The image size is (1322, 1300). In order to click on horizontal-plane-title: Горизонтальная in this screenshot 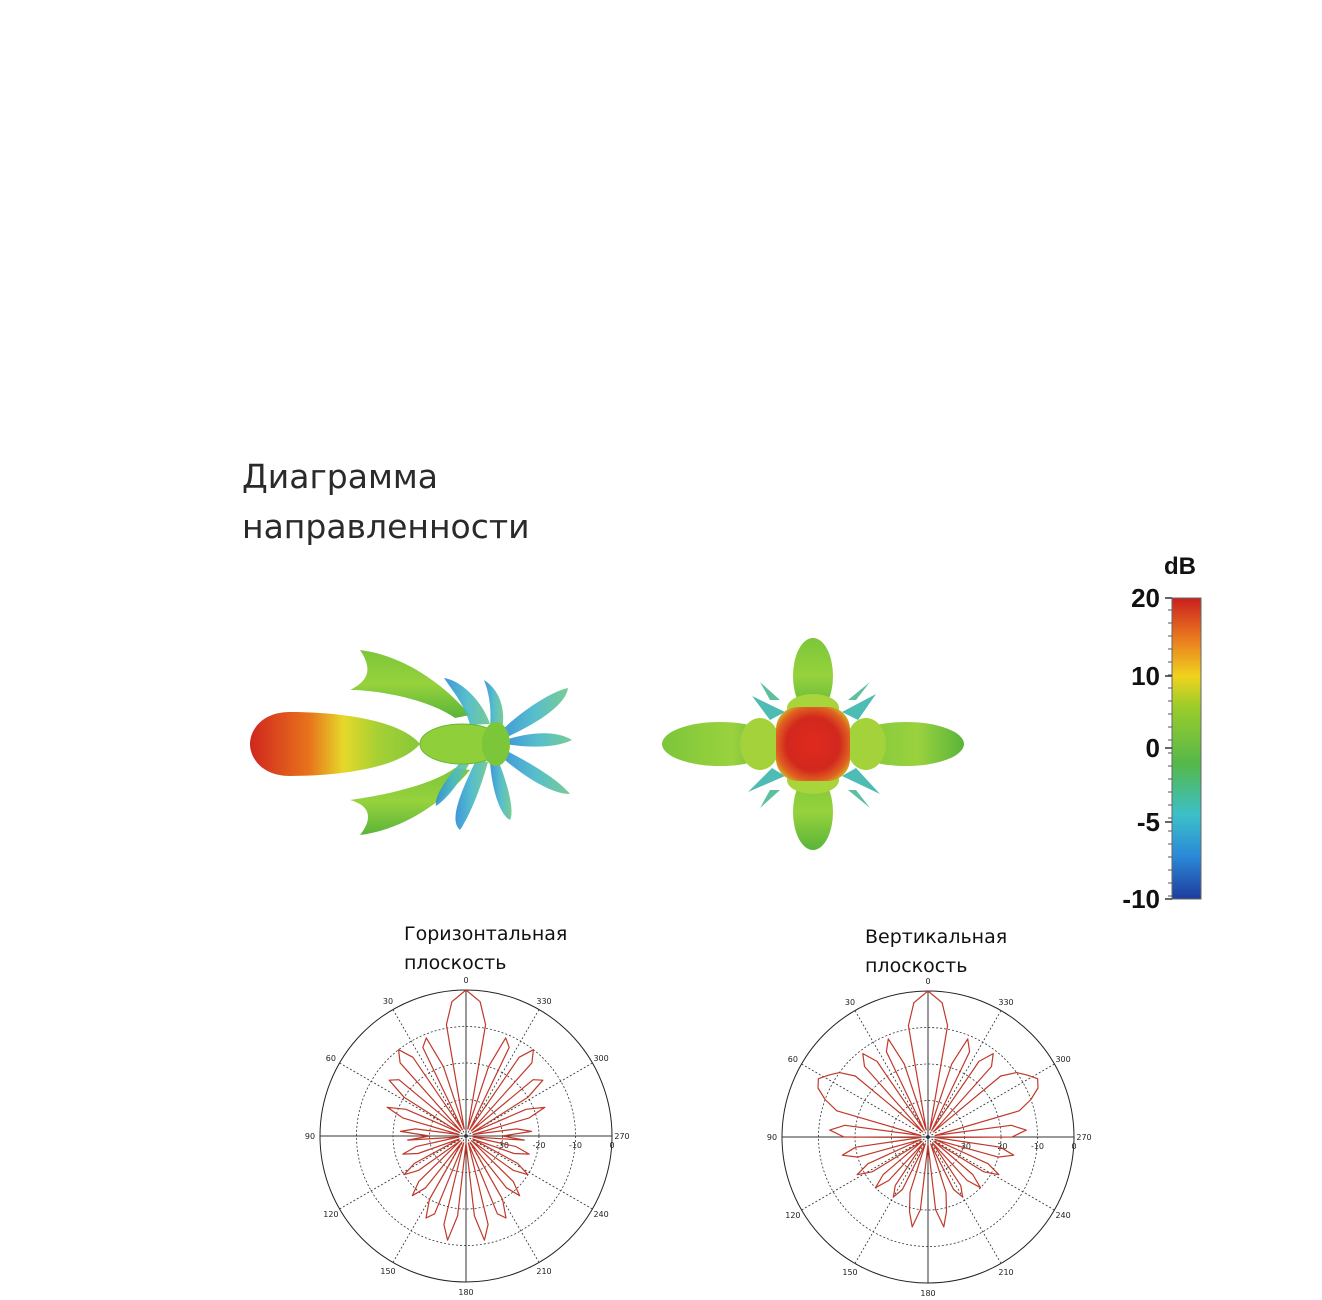, I will do `click(486, 934)`.